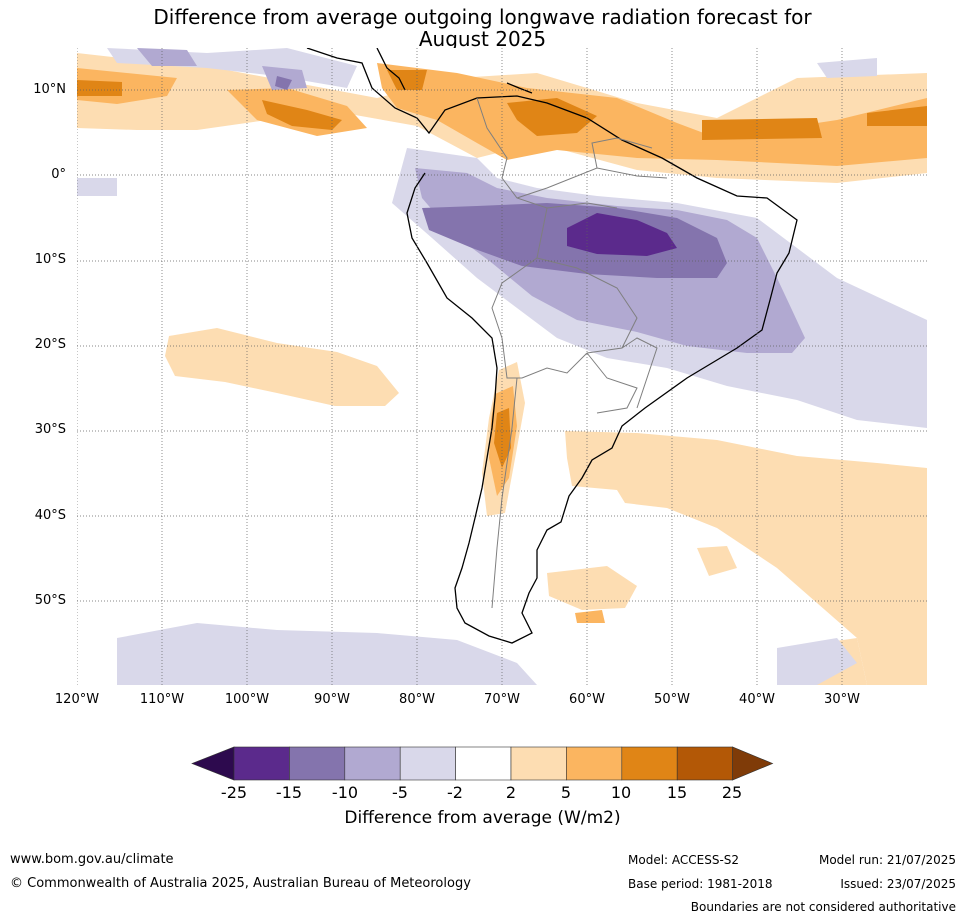 This screenshot has width=965, height=919. What do you see at coordinates (58, 174) in the screenshot?
I see `lat-label-0: 0°` at bounding box center [58, 174].